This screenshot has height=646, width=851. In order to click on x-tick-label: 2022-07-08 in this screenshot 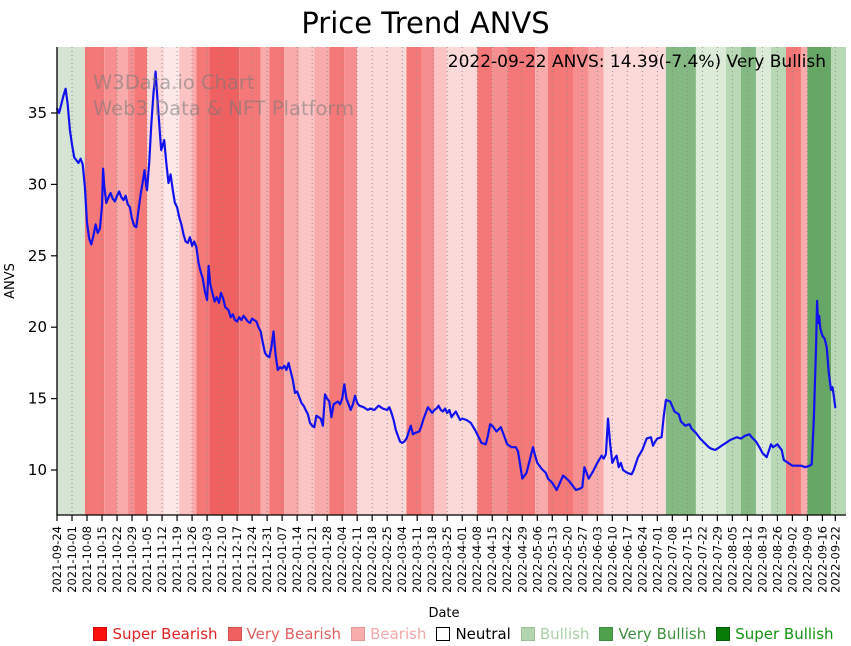, I will do `click(672, 559)`.